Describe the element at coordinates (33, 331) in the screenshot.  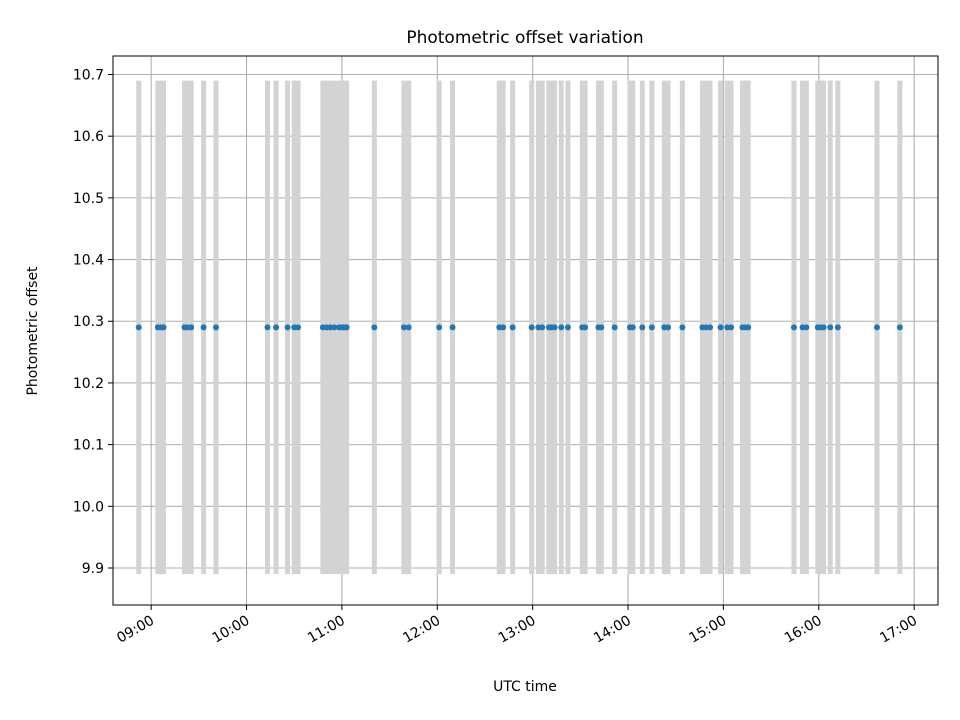
I see `y-axis-label: Photometric offset` at that location.